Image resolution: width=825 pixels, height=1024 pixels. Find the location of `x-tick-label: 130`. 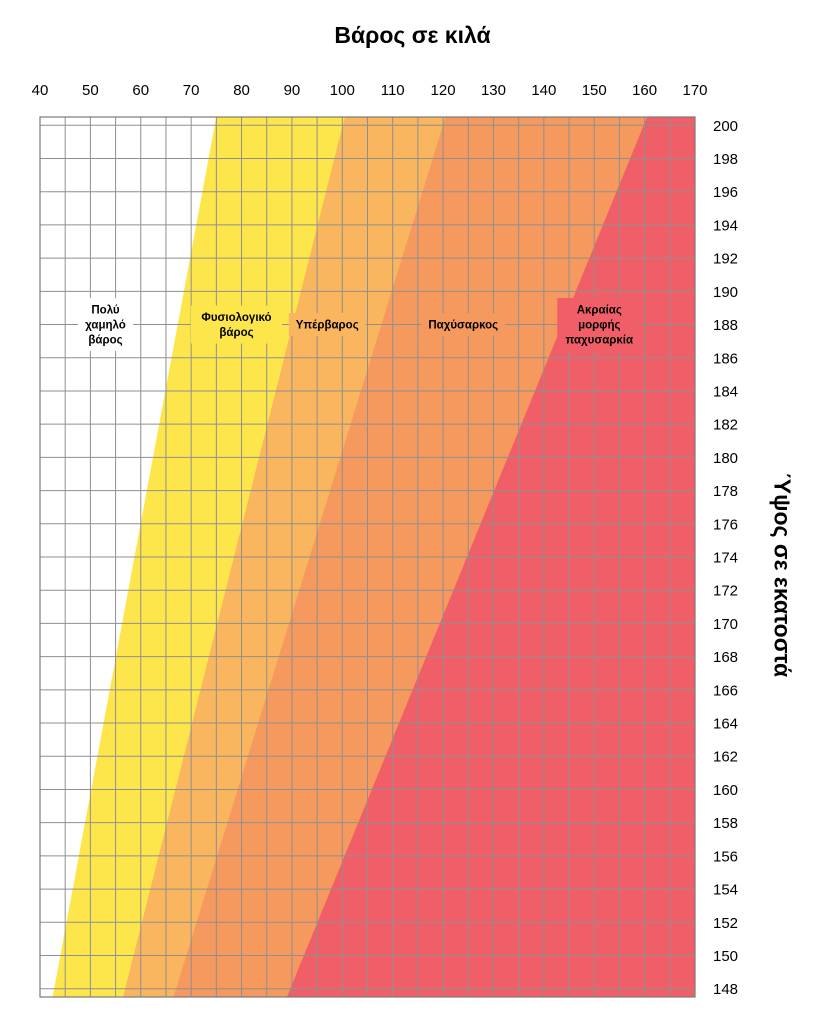

x-tick-label: 130 is located at coordinates (493, 90).